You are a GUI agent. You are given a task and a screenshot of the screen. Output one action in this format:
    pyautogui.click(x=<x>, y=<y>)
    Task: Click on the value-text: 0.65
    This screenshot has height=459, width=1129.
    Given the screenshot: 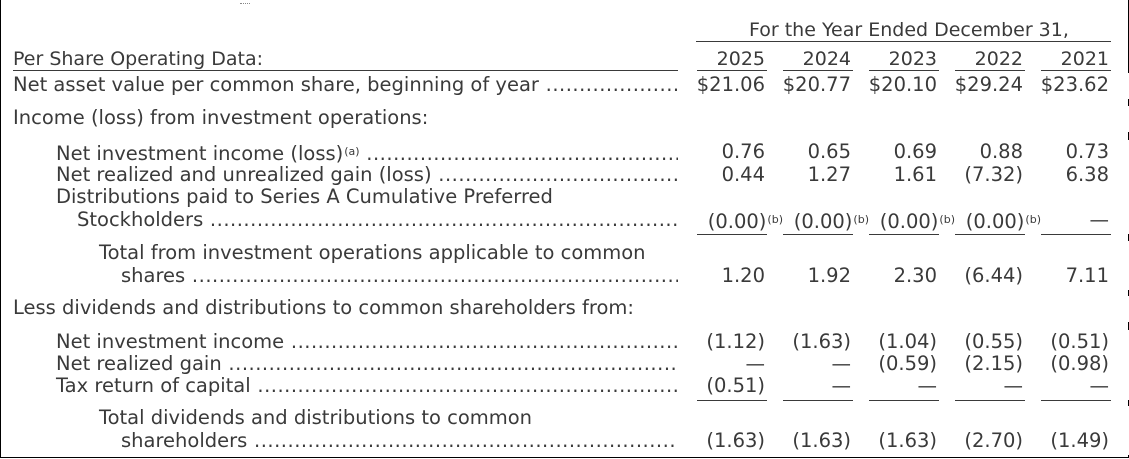 What is the action you would take?
    pyautogui.click(x=829, y=151)
    